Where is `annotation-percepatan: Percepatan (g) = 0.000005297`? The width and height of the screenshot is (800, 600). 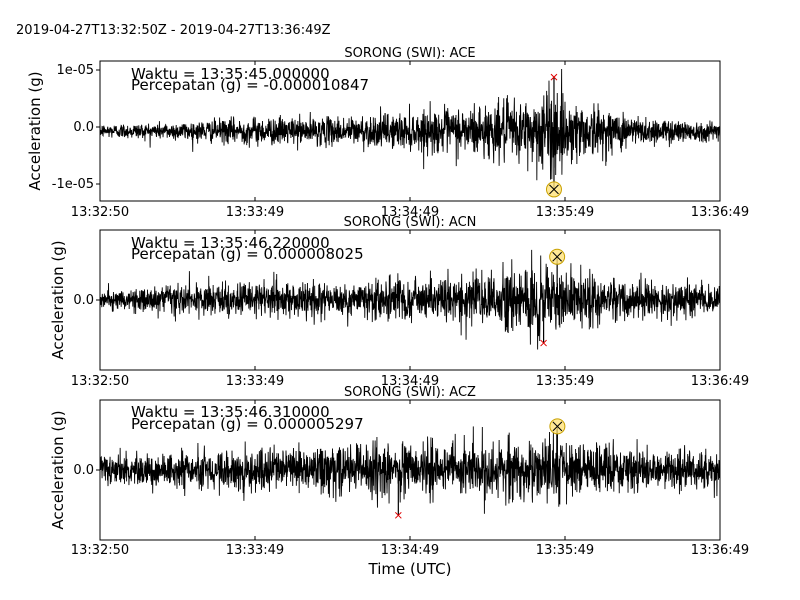
annotation-percepatan: Percepatan (g) = 0.000005297 is located at coordinates (247, 424).